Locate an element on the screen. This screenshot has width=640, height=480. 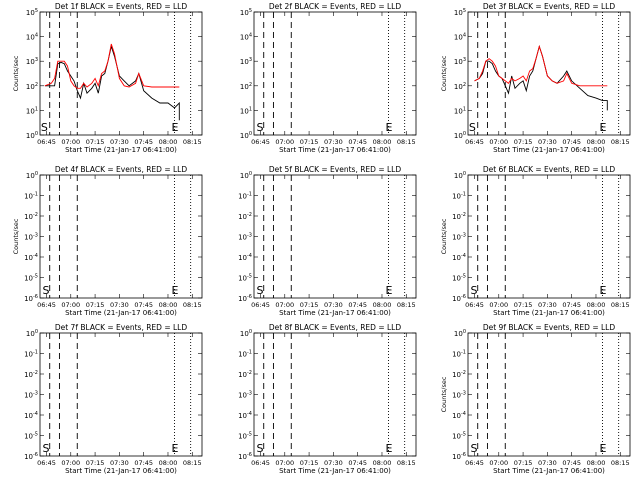
panel-title: Det 8f BLACK = Events, RED = LLD is located at coordinates (335, 327).